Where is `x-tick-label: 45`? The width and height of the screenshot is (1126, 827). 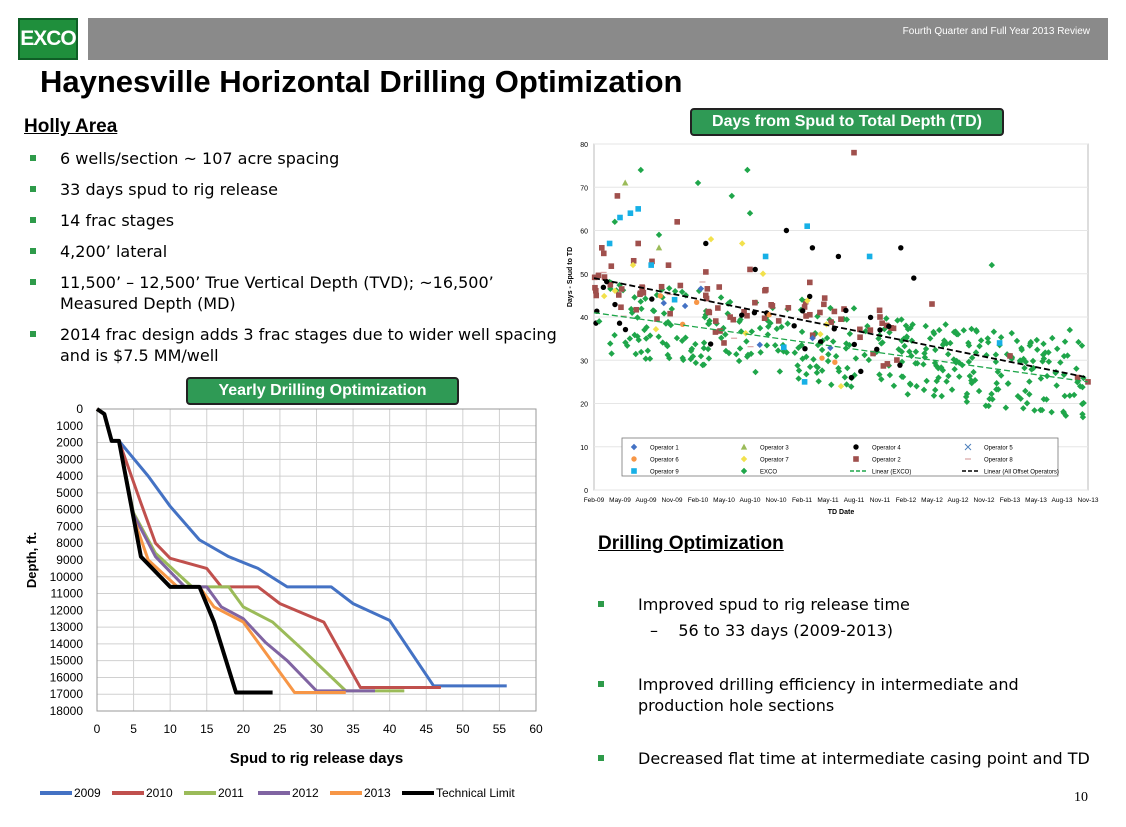 x-tick-label: 45 is located at coordinates (427, 729).